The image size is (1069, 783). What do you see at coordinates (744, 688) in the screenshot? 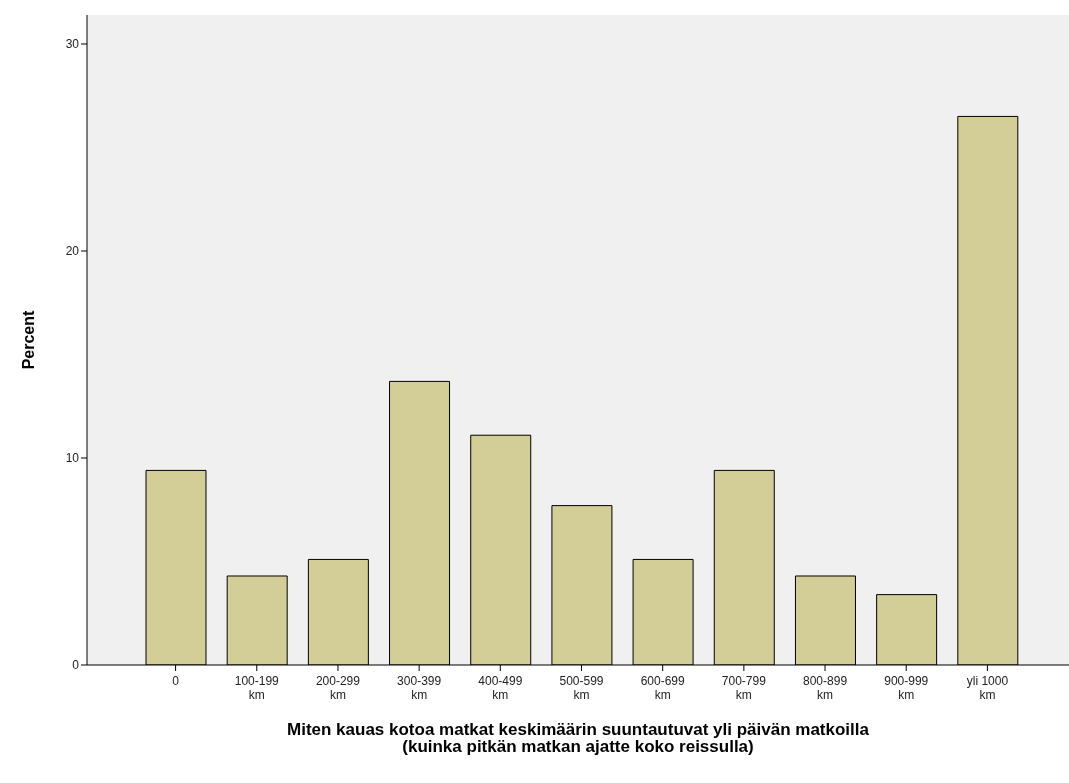
I see `x-tick-label: 700-799 km` at bounding box center [744, 688].